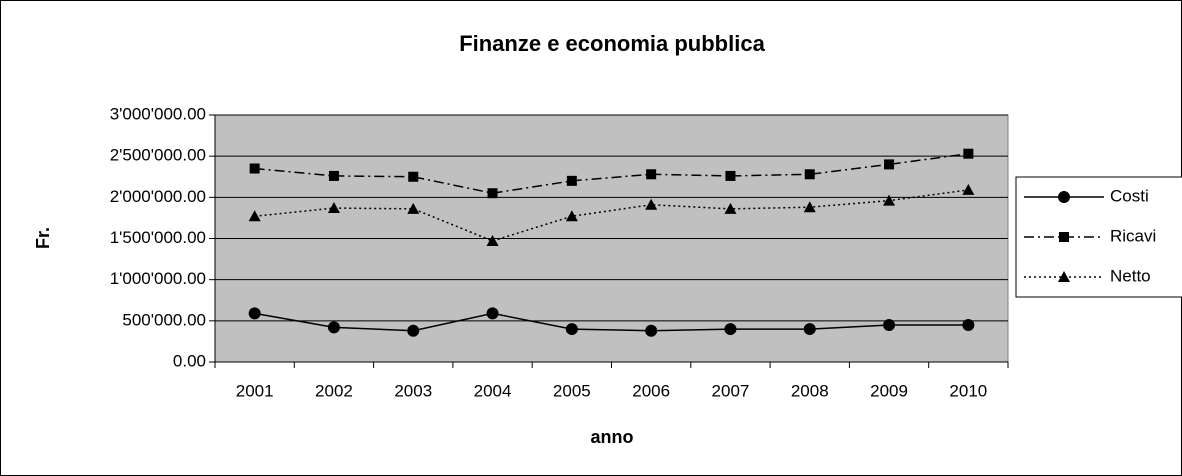  What do you see at coordinates (189, 360) in the screenshot?
I see `y-tick-label: 0.00` at bounding box center [189, 360].